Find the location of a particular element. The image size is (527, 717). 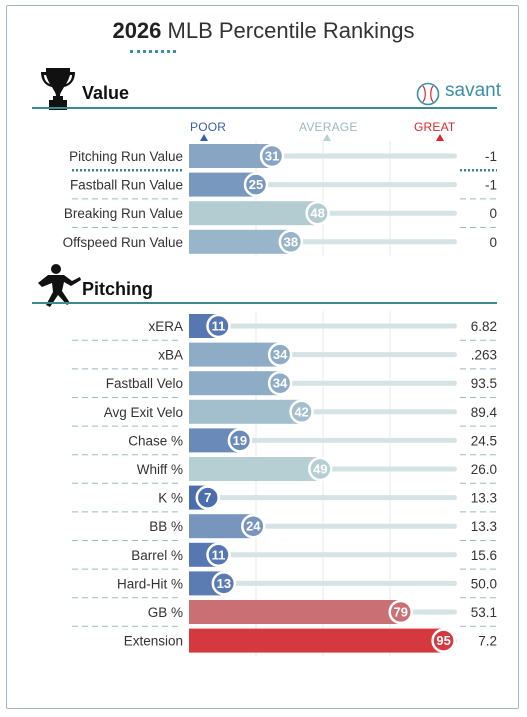

metric-stat: 89.4 is located at coordinates (484, 412).